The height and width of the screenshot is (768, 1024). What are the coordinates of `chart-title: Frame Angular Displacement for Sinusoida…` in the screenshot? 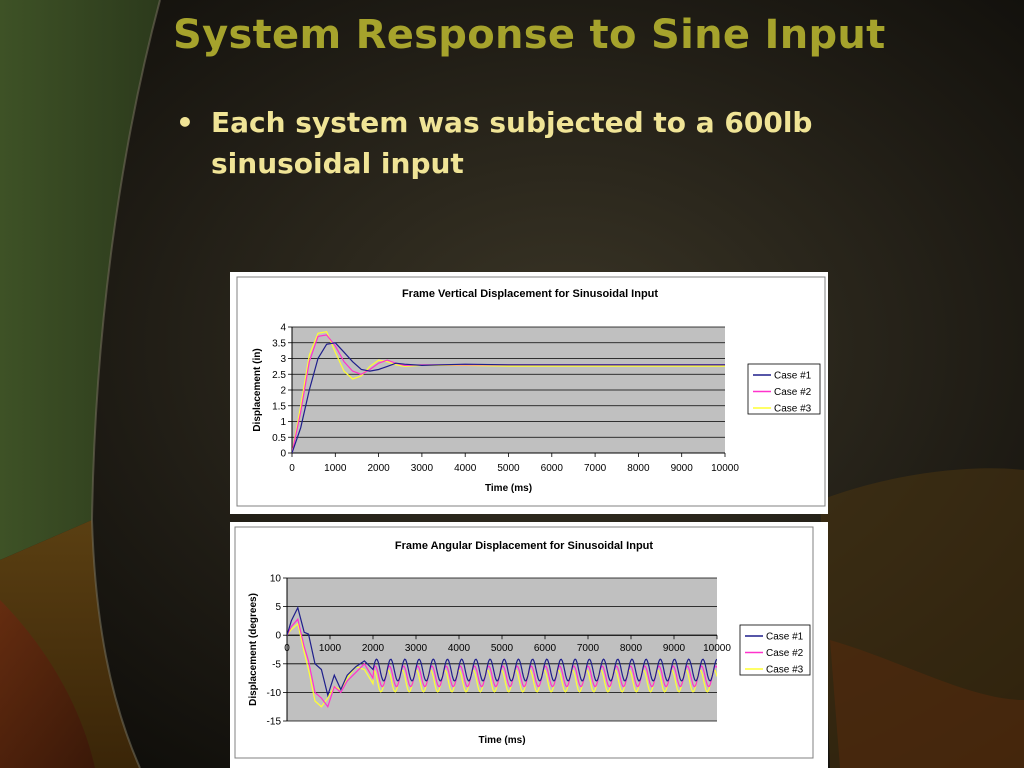 It's located at (524, 546).